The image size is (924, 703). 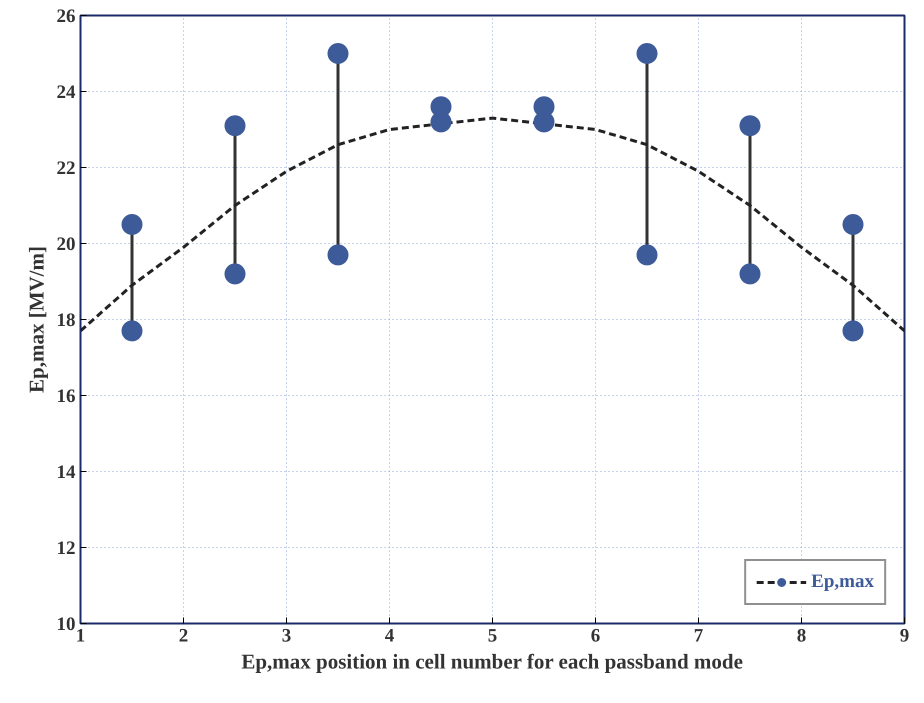 I want to click on y-tick-label: 10, so click(x=66, y=624).